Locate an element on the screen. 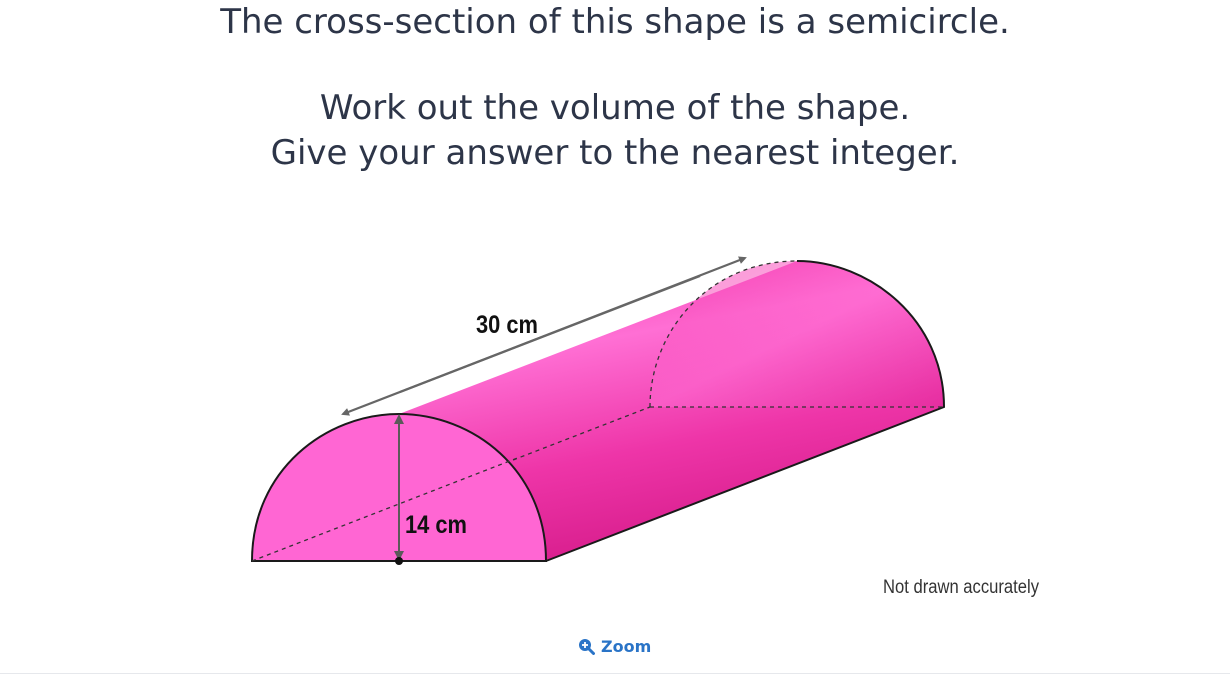 This screenshot has height=675, width=1230. zoom-button: Zoom is located at coordinates (614, 646).